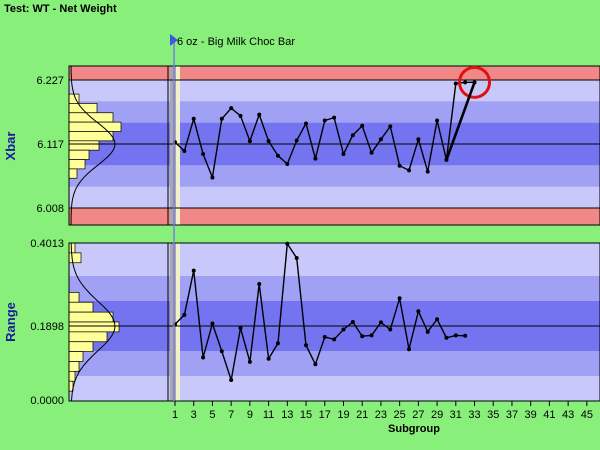 The image size is (600, 450). I want to click on x-tick-label: 5, so click(212, 415).